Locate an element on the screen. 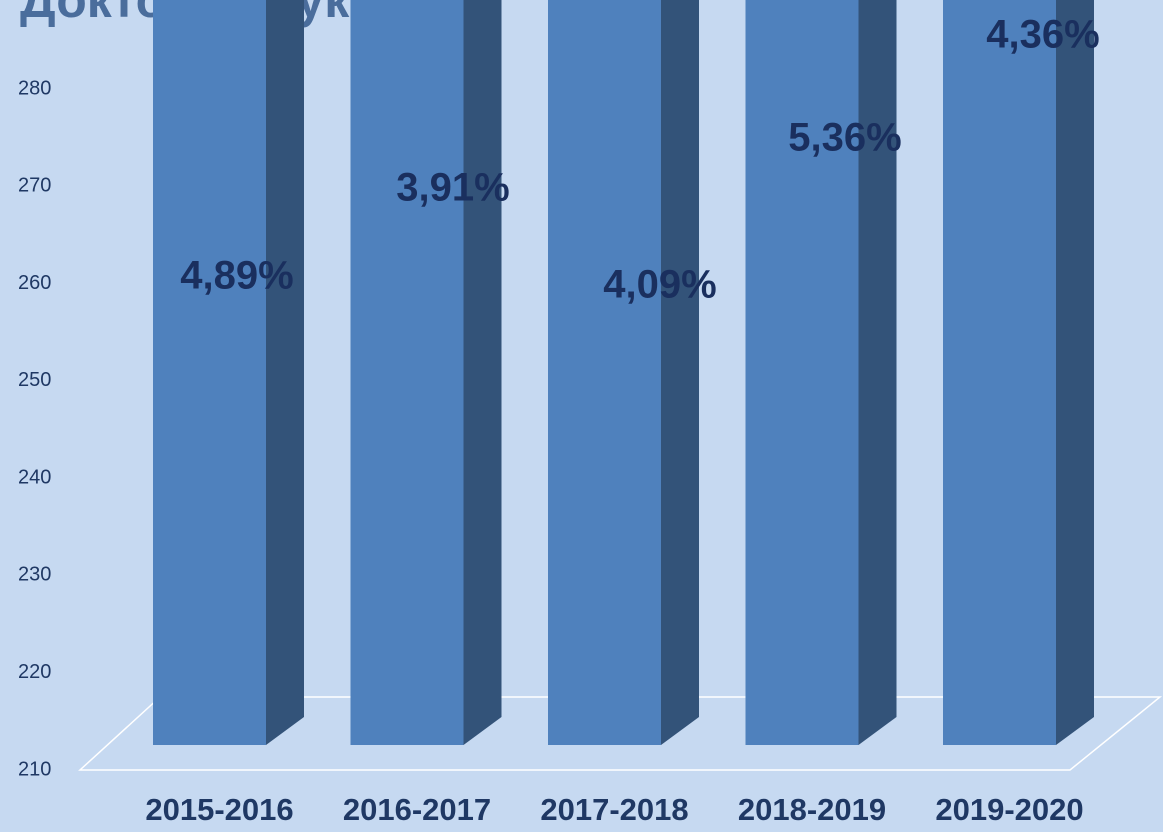  x-tick-label: 2015-2016 is located at coordinates (219, 809).